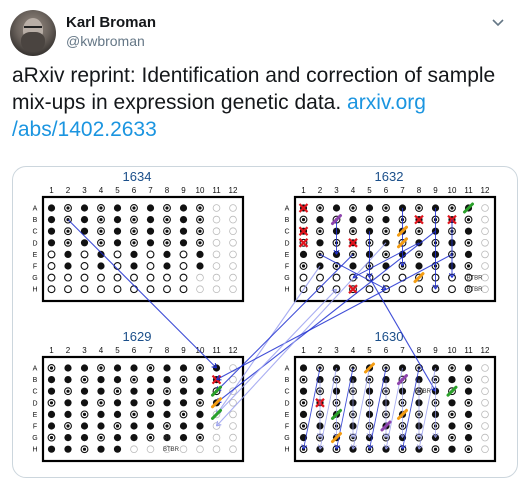 This screenshot has height=478, width=518. What do you see at coordinates (395, 409) in the screenshot?
I see `plate-frame` at bounding box center [395, 409].